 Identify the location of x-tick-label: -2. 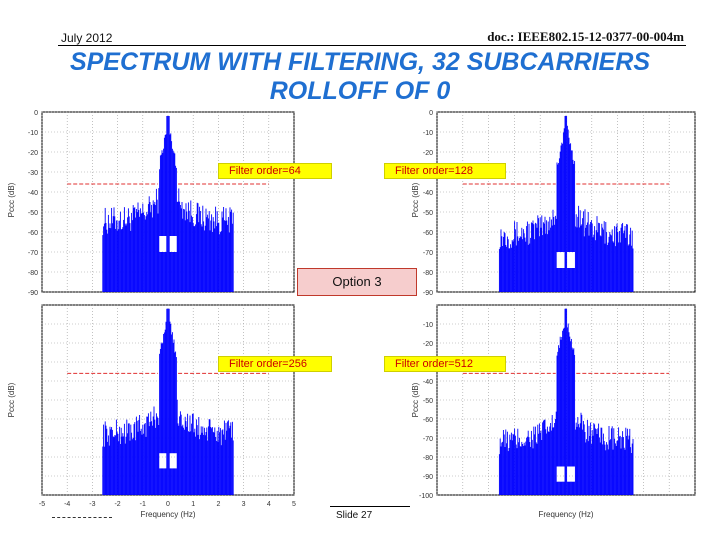
(117, 504).